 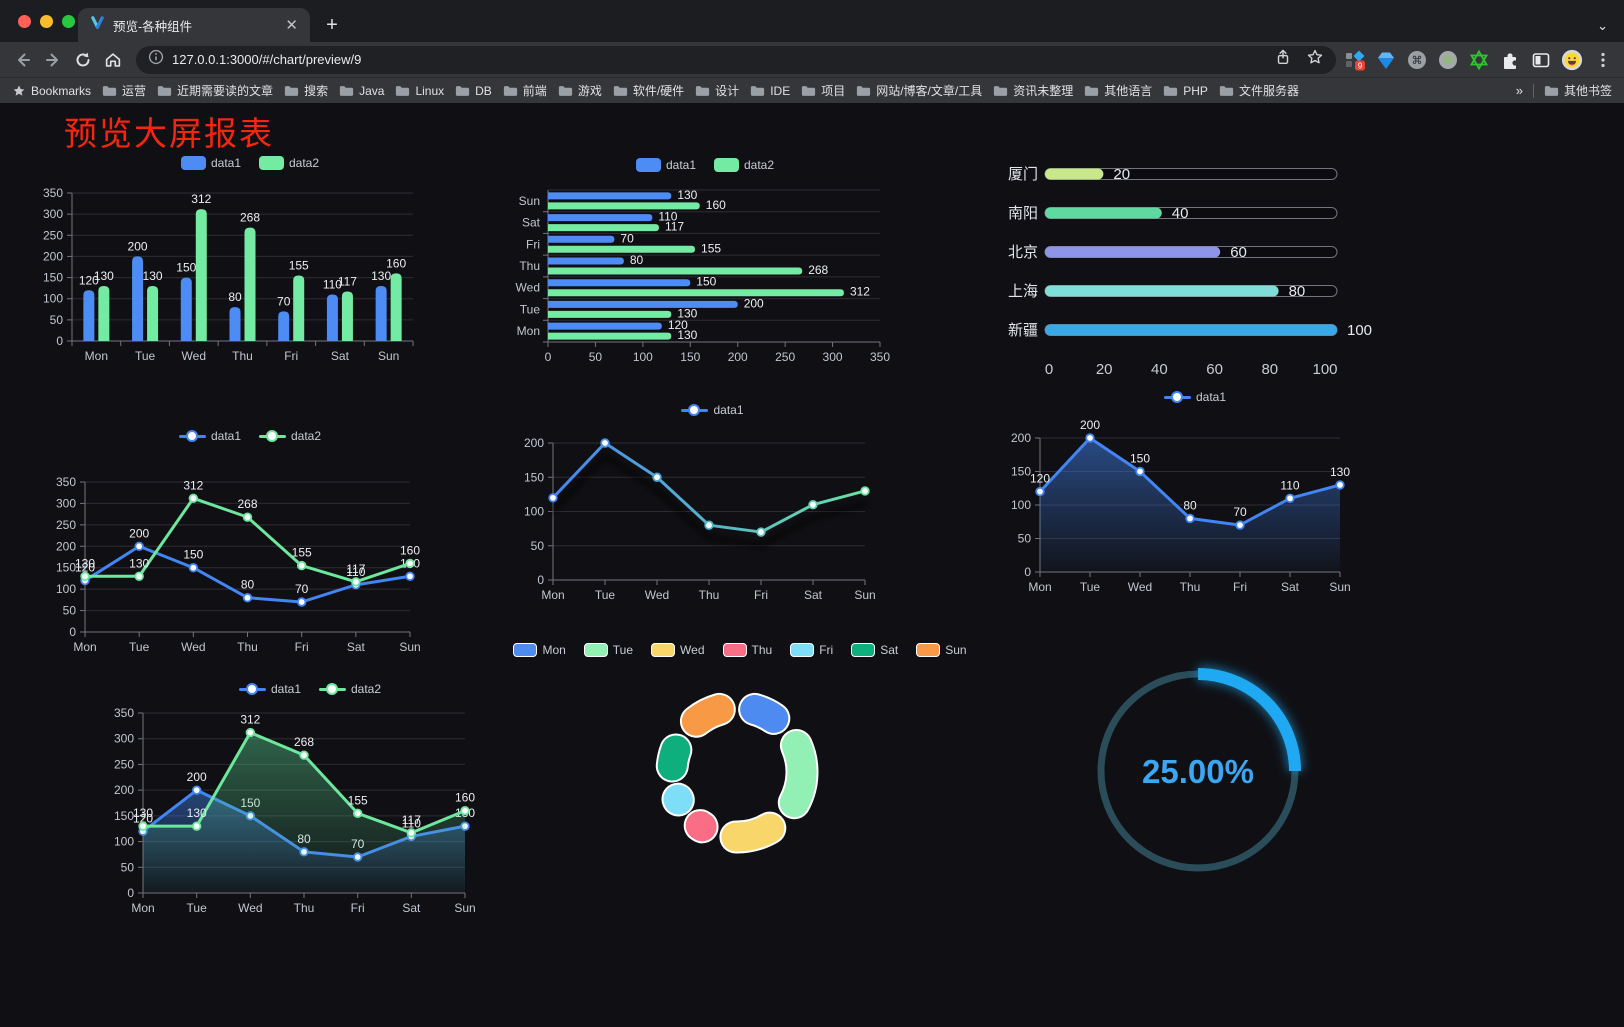 What do you see at coordinates (51, 91) in the screenshot?
I see `bookmarks-manager-item: Bookmarks` at bounding box center [51, 91].